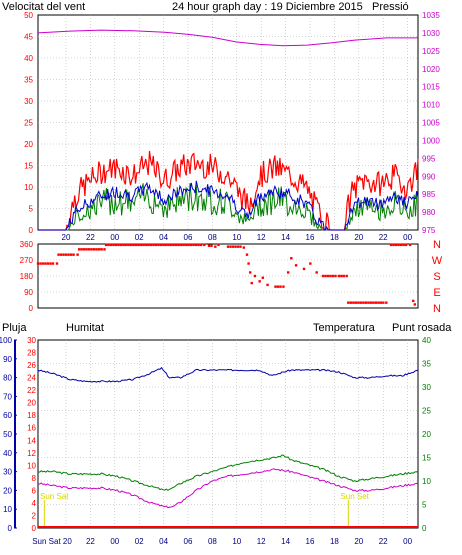 Image resolution: width=462 pixels, height=555 pixels. Describe the element at coordinates (431, 123) in the screenshot. I see `pressure-tick-label: 1005` at that location.